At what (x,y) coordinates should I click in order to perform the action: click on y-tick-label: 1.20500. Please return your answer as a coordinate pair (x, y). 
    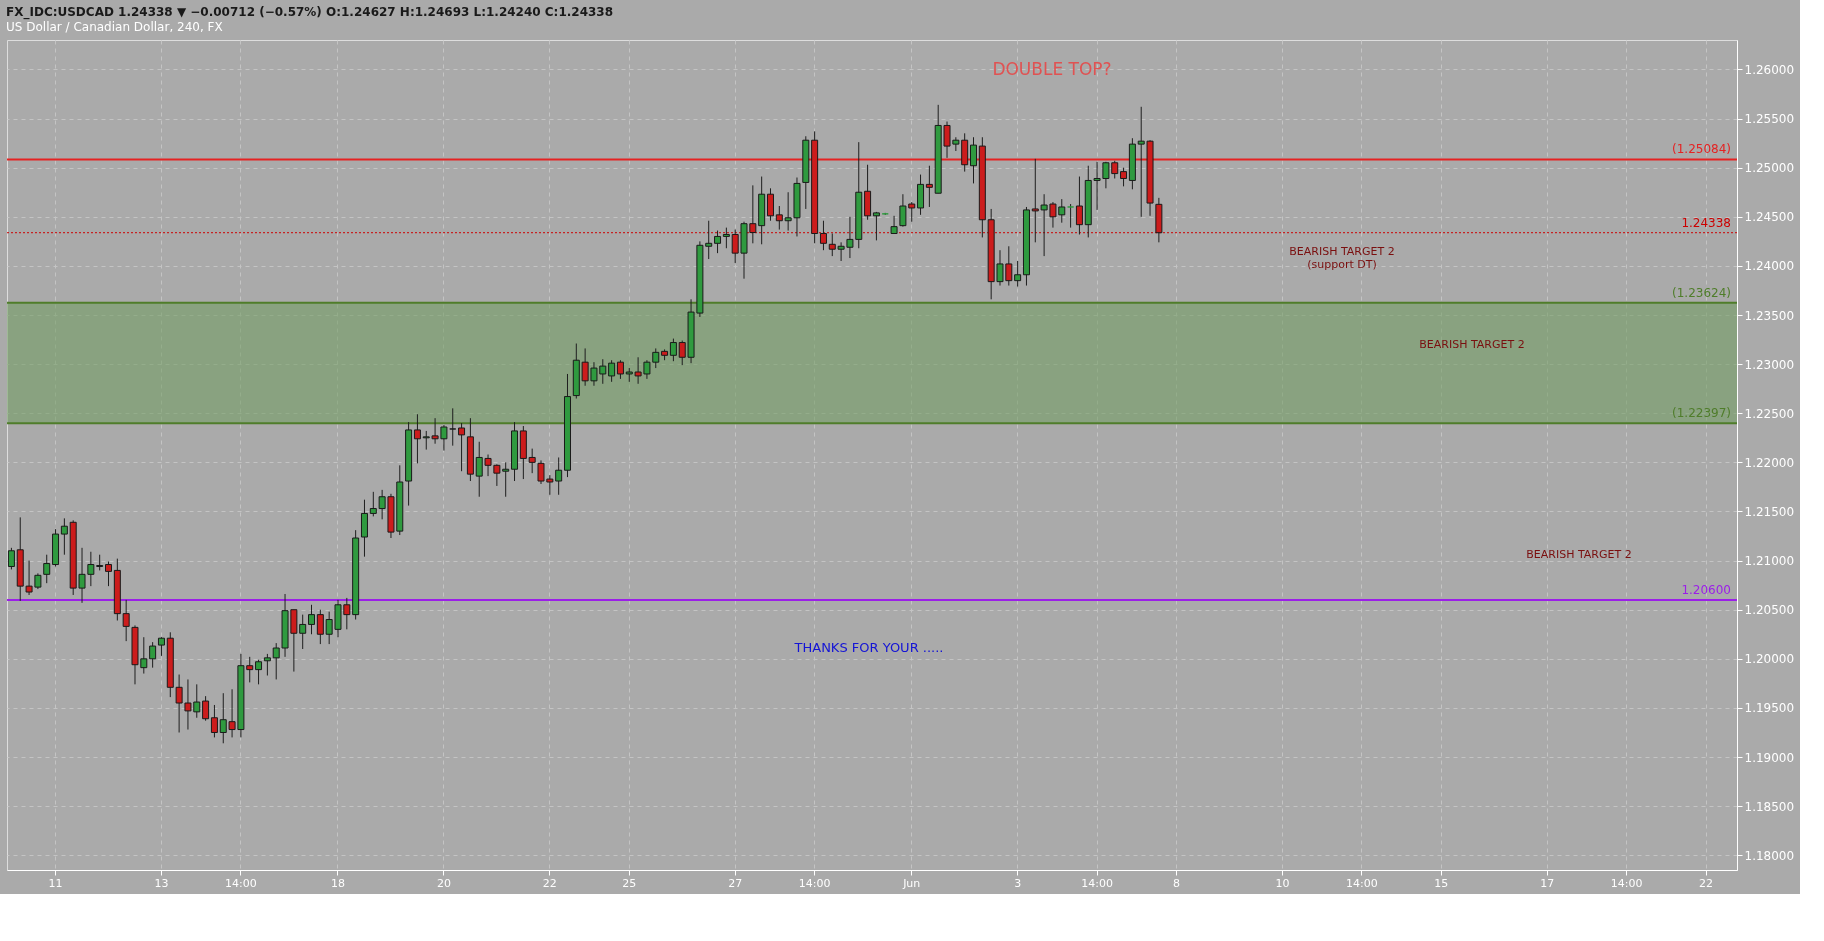
    Looking at the image, I should click on (1769, 610).